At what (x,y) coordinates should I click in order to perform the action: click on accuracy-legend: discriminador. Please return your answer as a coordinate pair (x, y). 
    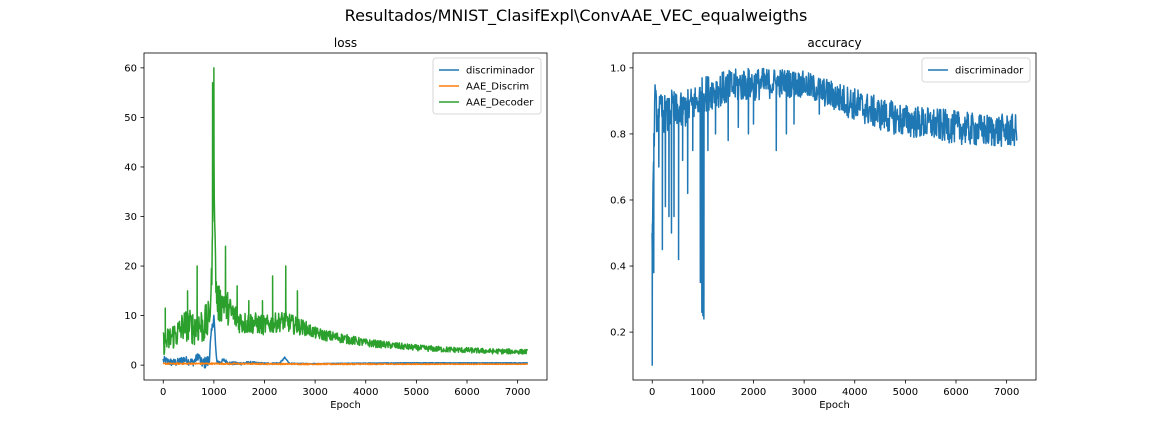
    Looking at the image, I should click on (976, 70).